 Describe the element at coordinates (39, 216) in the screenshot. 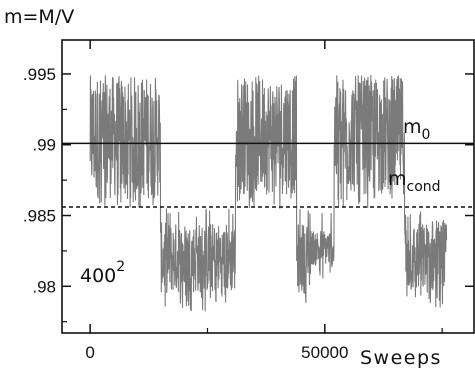

I see `y-tick-label: .985` at that location.